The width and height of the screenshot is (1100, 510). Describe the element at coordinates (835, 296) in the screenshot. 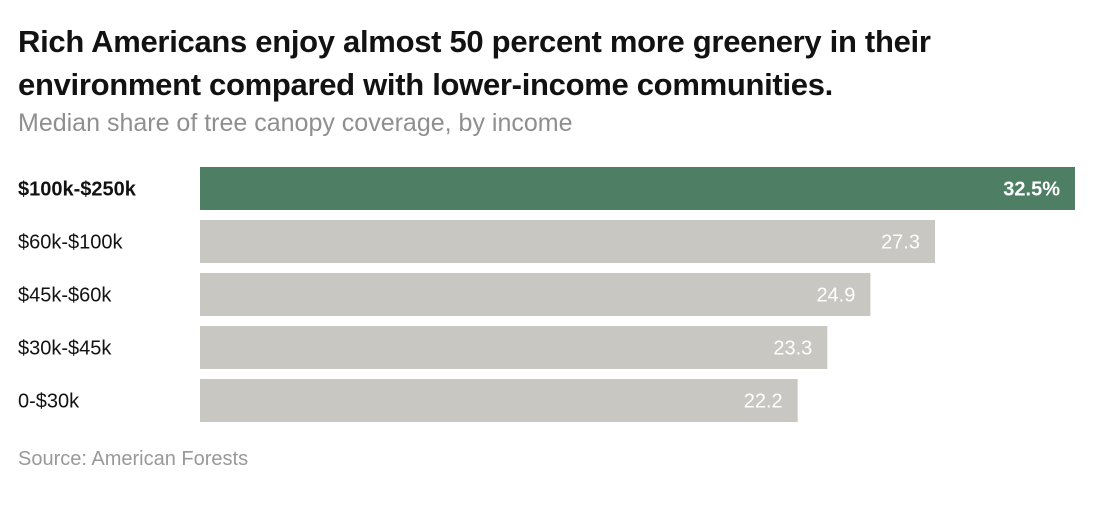

I see `value-label: 24.9` at that location.